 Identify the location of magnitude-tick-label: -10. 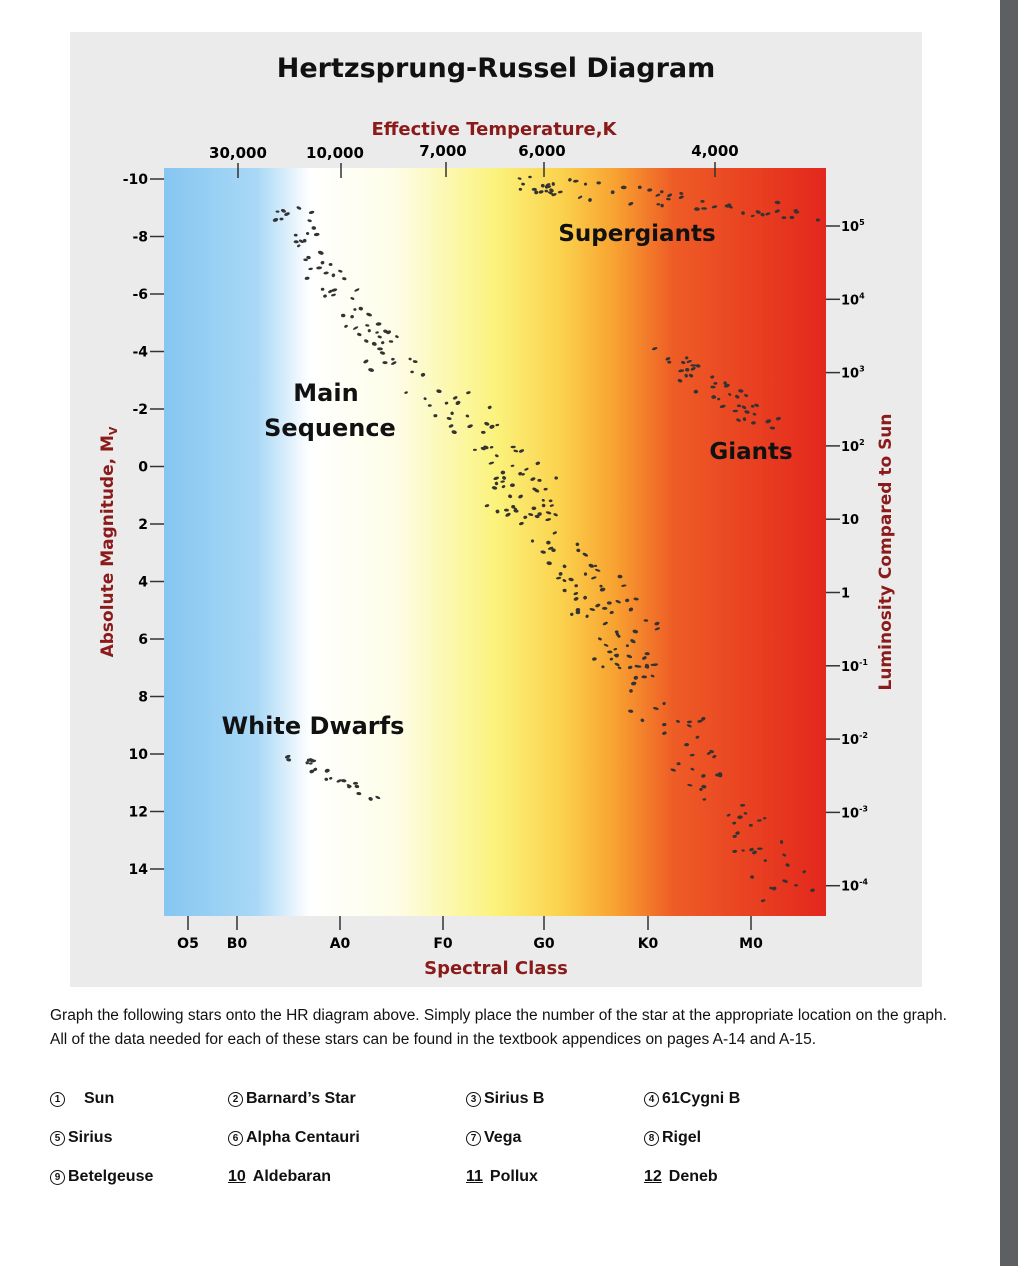
(136, 180).